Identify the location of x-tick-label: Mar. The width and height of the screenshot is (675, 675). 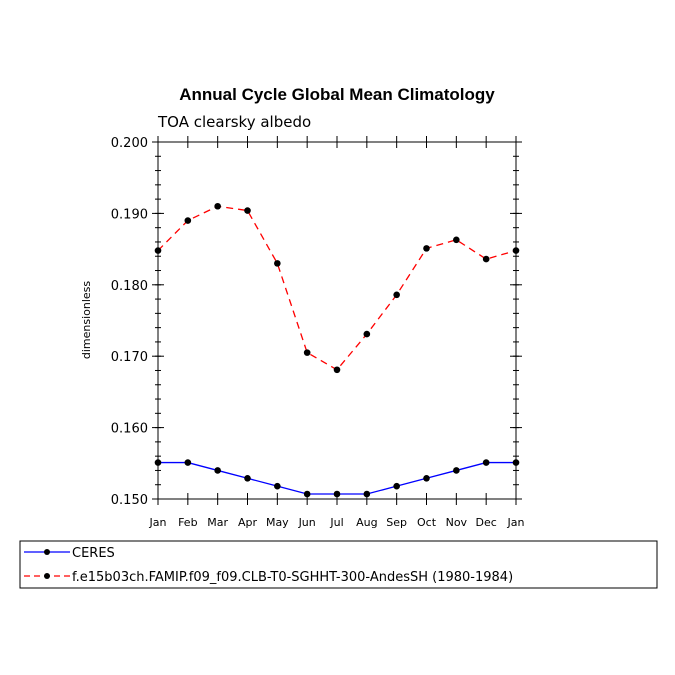
(217, 522).